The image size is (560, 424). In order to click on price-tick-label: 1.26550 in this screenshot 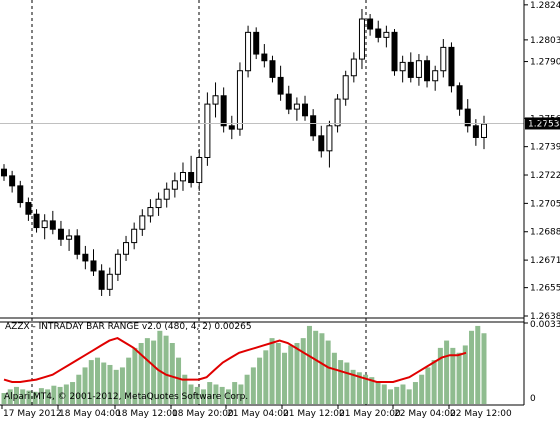, I will do `click(545, 289)`.